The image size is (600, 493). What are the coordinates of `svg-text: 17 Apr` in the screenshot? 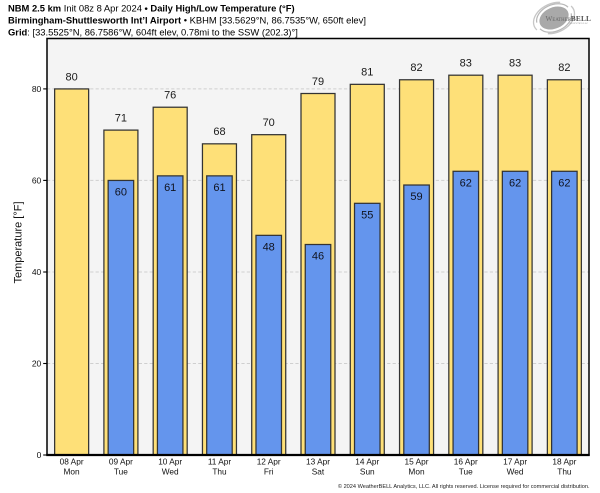 It's located at (515, 461).